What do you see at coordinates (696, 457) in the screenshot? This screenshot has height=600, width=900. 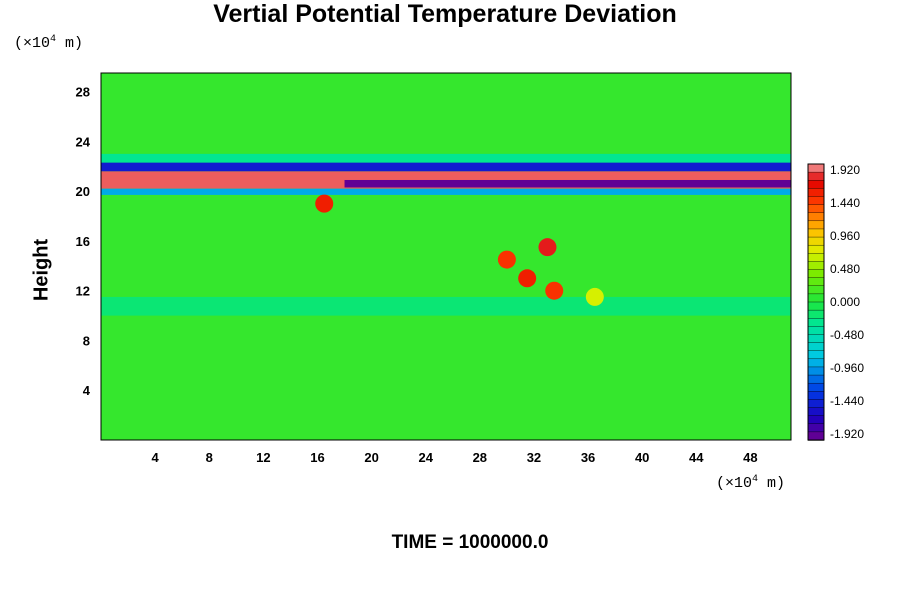 I see `x-tick-label: 44` at bounding box center [696, 457].